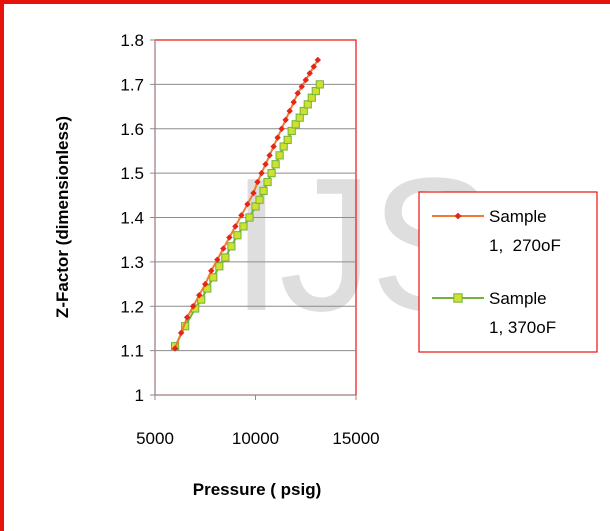 The width and height of the screenshot is (610, 531). What do you see at coordinates (255, 438) in the screenshot?
I see `x-tick-label: 10000` at bounding box center [255, 438].